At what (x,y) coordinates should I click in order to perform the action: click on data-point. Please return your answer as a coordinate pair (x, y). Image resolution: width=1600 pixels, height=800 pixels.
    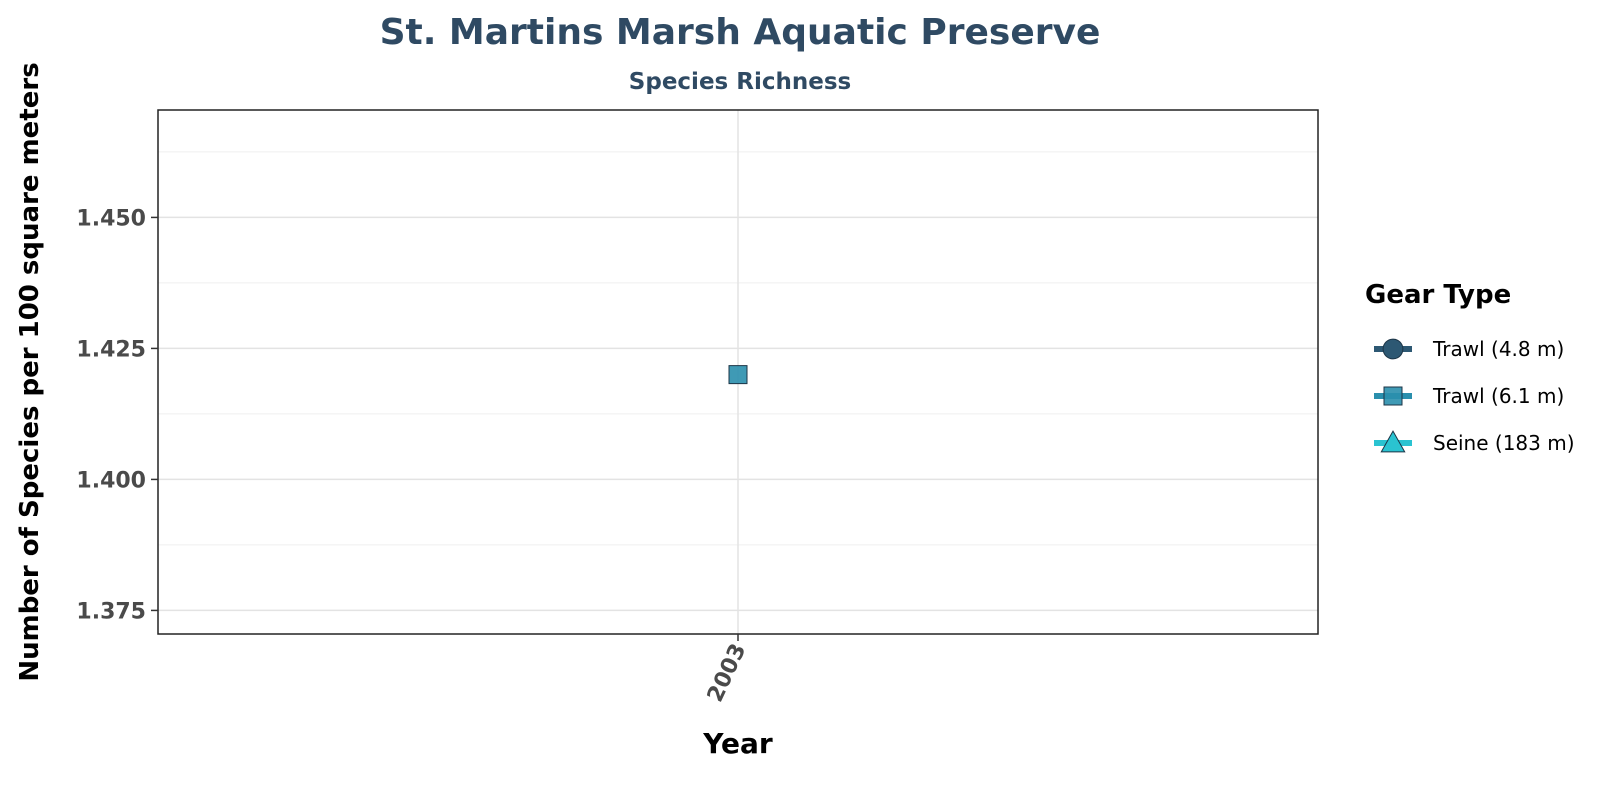
    Looking at the image, I should click on (738, 375).